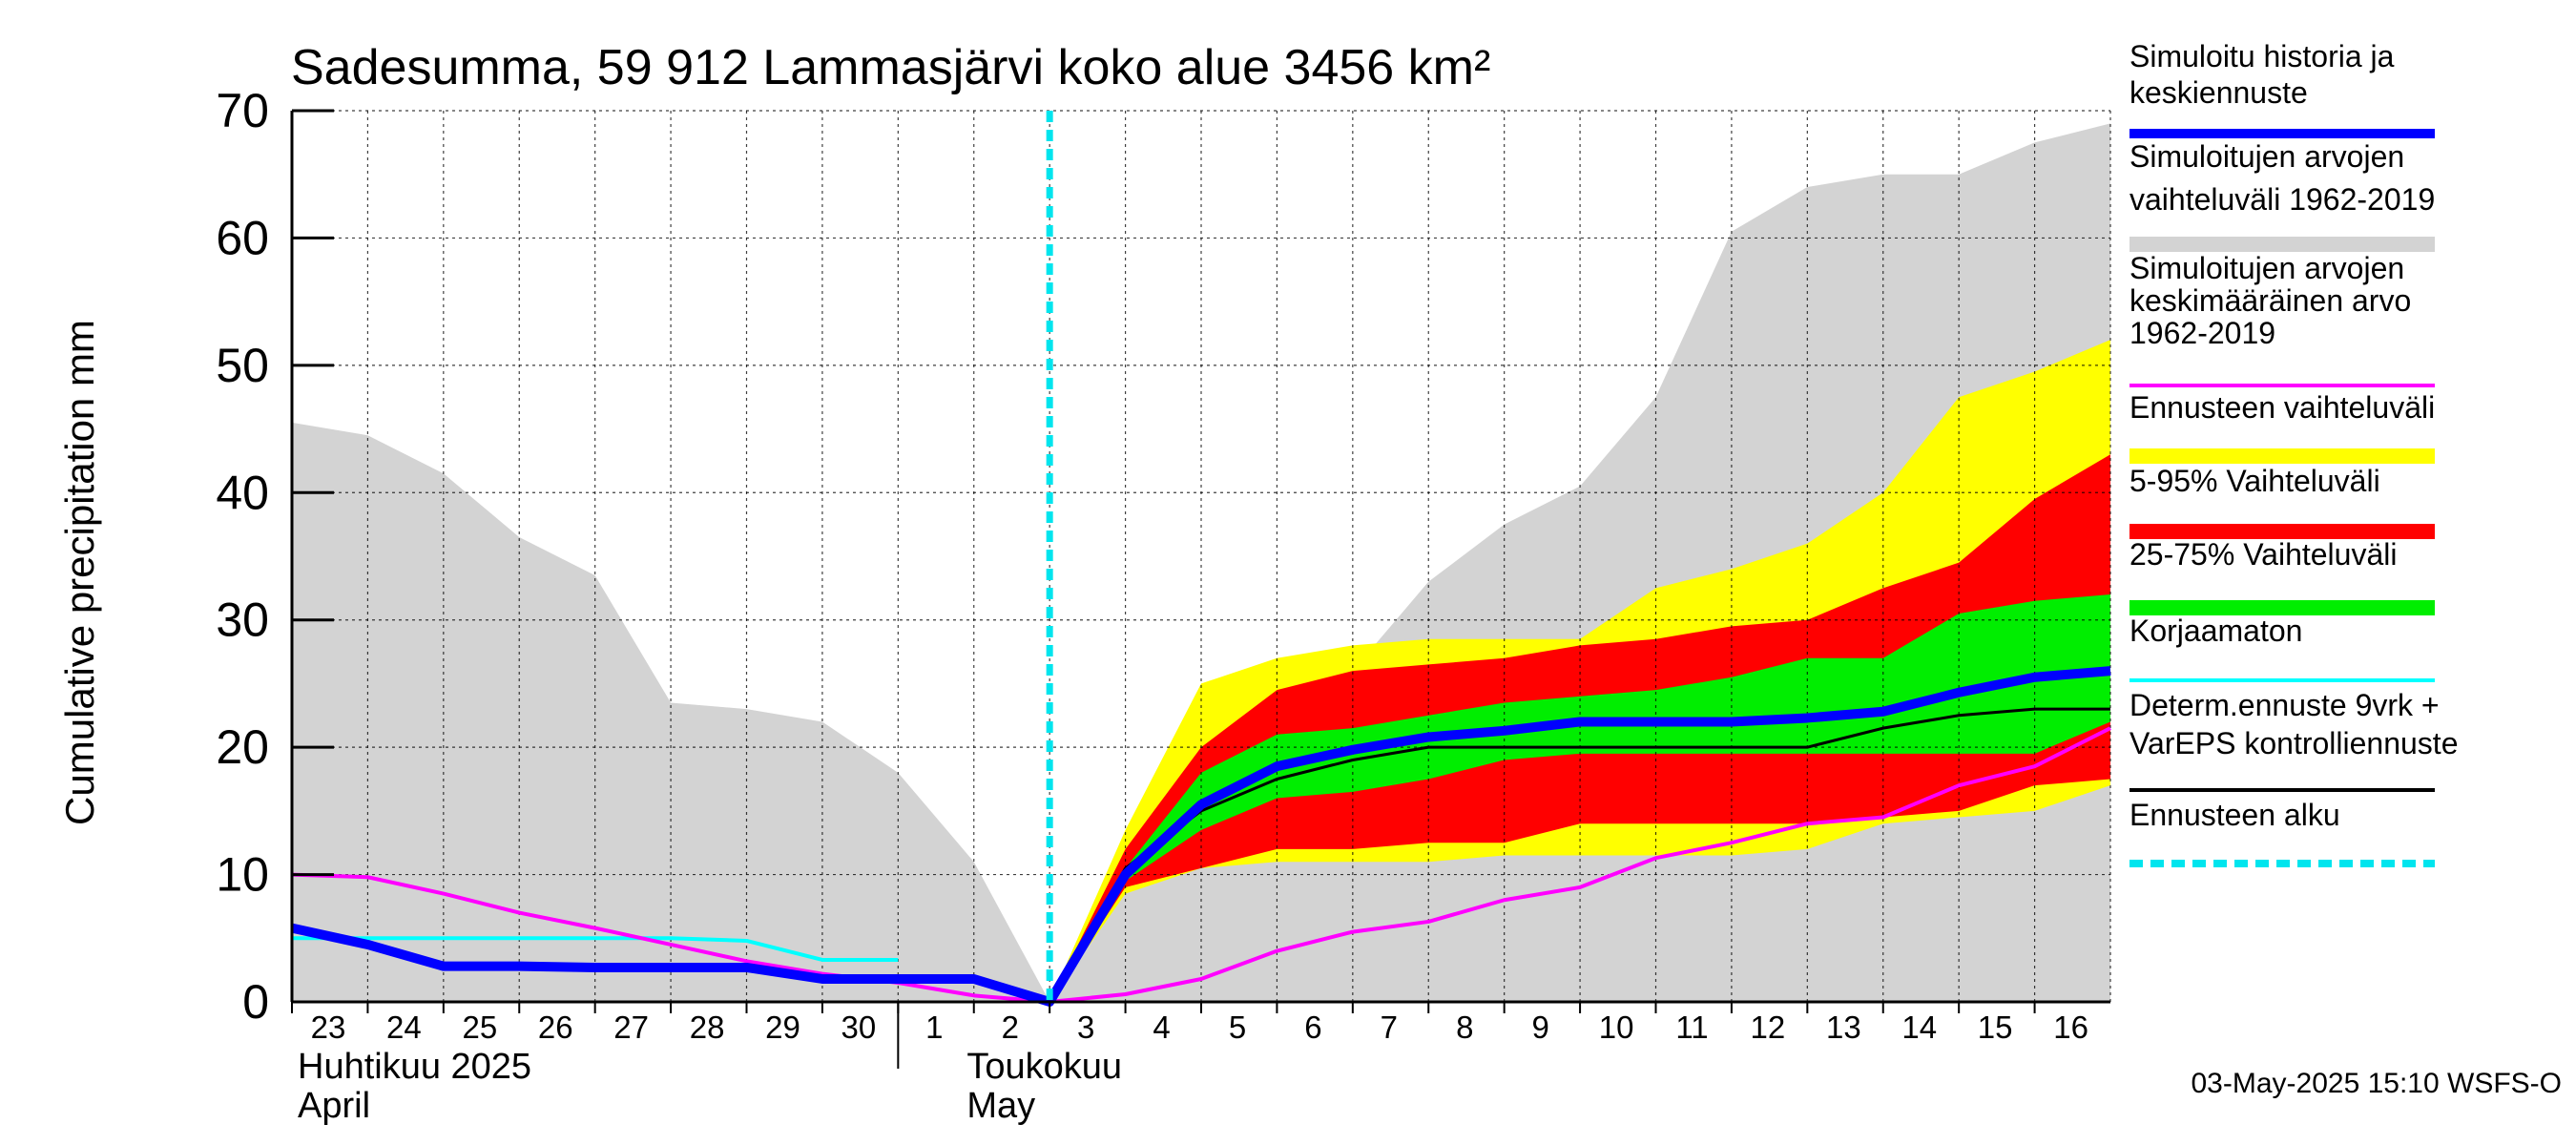 The image size is (2576, 1145). What do you see at coordinates (242, 875) in the screenshot?
I see `y-tick-label: 10` at bounding box center [242, 875].